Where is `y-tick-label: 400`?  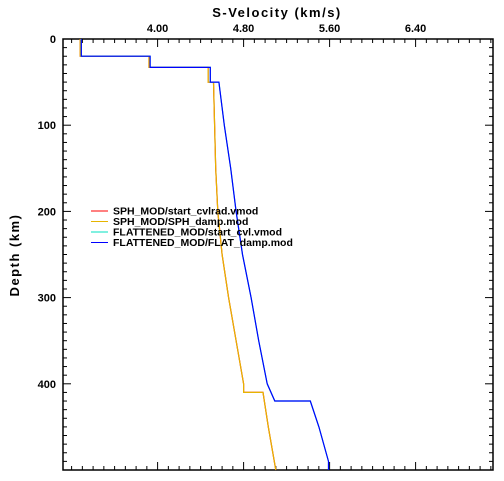 y-tick-label: 400 is located at coordinates (47, 385).